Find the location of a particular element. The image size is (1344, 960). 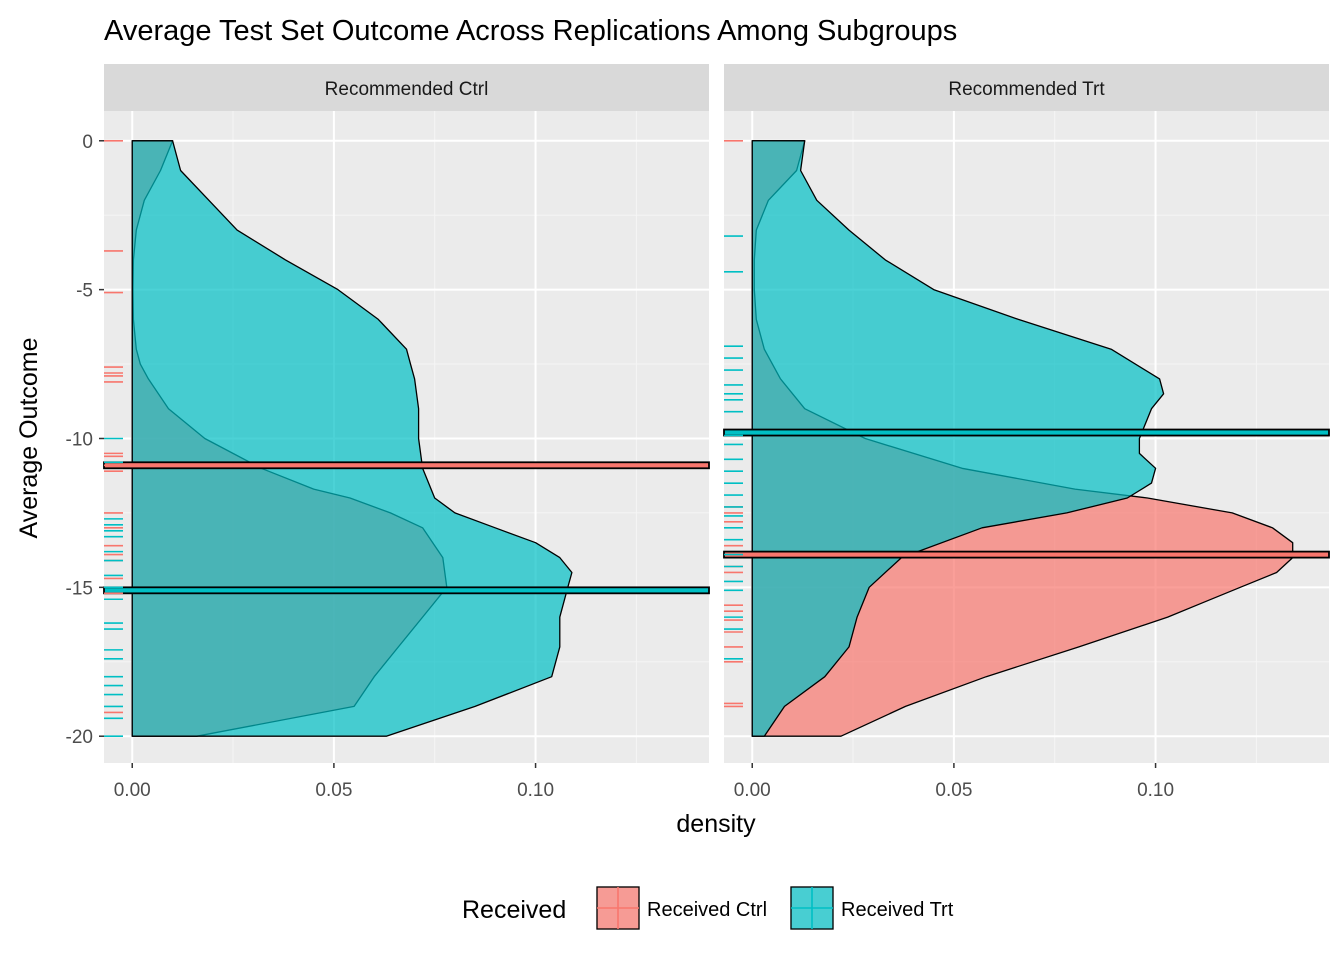

y-tick-label: -15 is located at coordinates (79, 588).